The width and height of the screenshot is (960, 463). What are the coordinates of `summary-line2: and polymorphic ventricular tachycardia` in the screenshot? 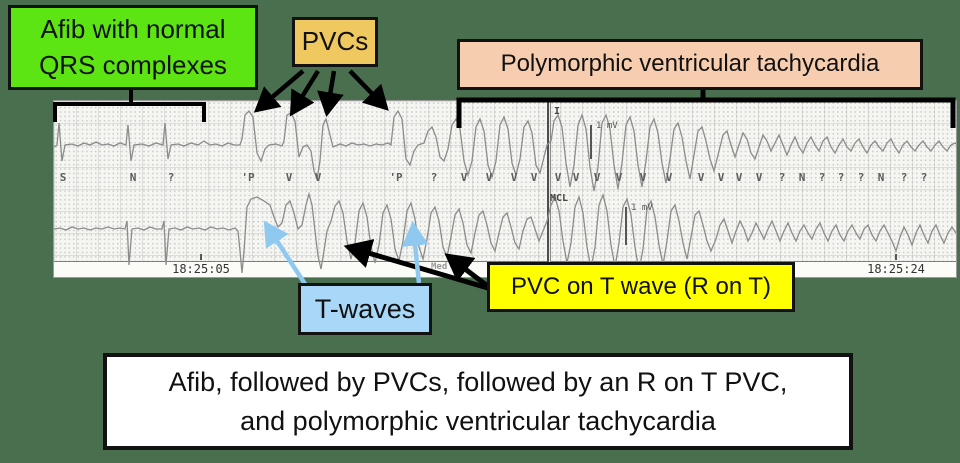 It's located at (478, 420).